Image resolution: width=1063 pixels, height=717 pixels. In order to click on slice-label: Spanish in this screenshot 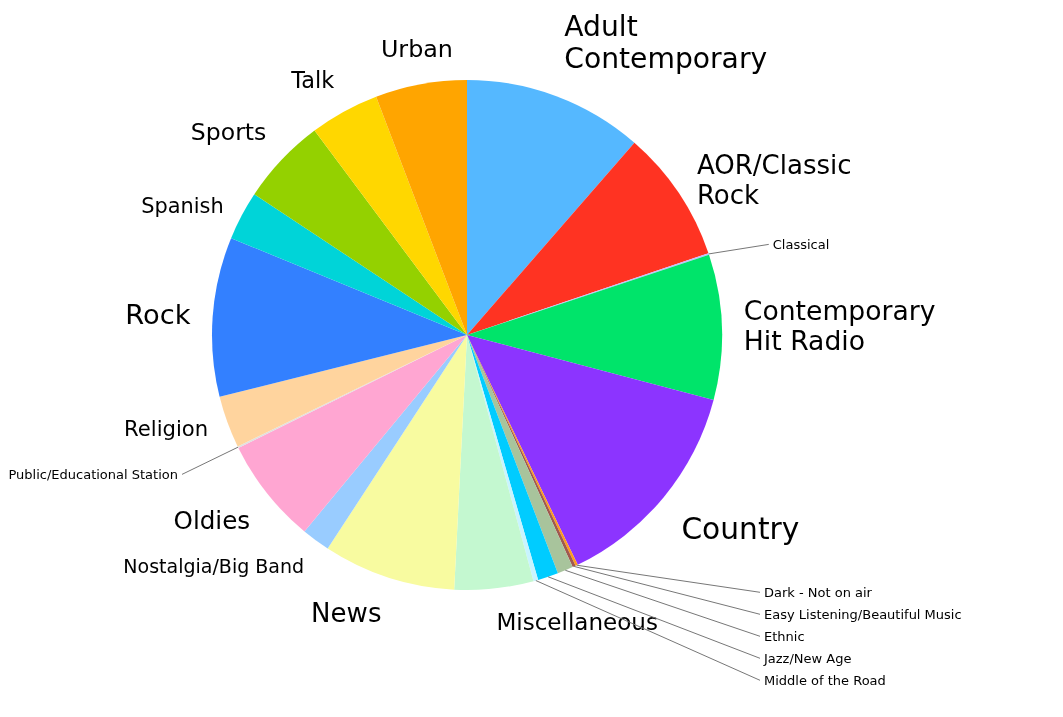, I will do `click(182, 205)`.